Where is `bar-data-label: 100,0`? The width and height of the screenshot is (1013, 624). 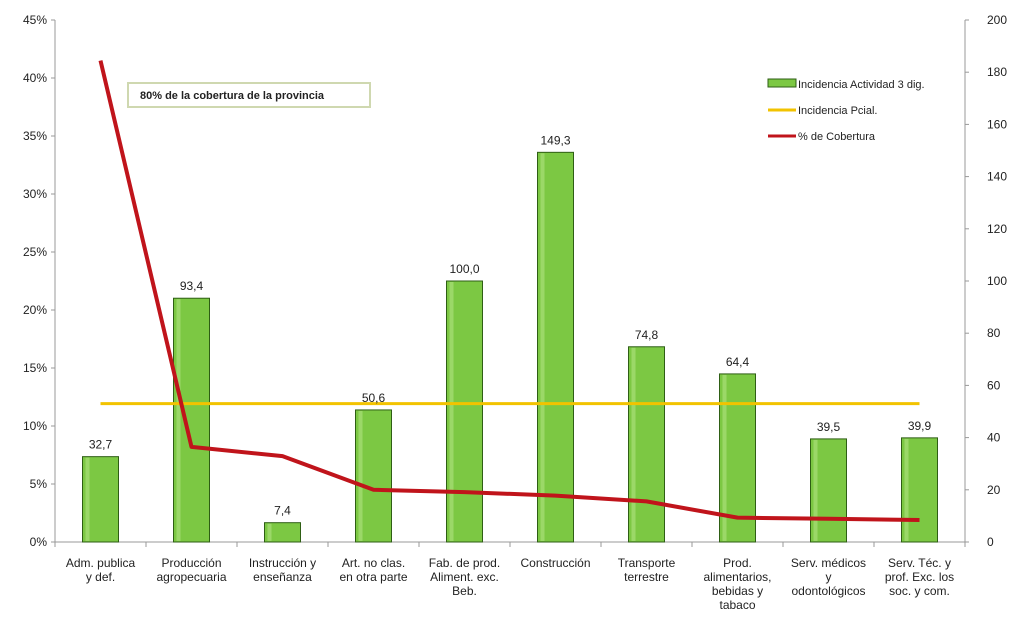
bar-data-label: 100,0 is located at coordinates (464, 269).